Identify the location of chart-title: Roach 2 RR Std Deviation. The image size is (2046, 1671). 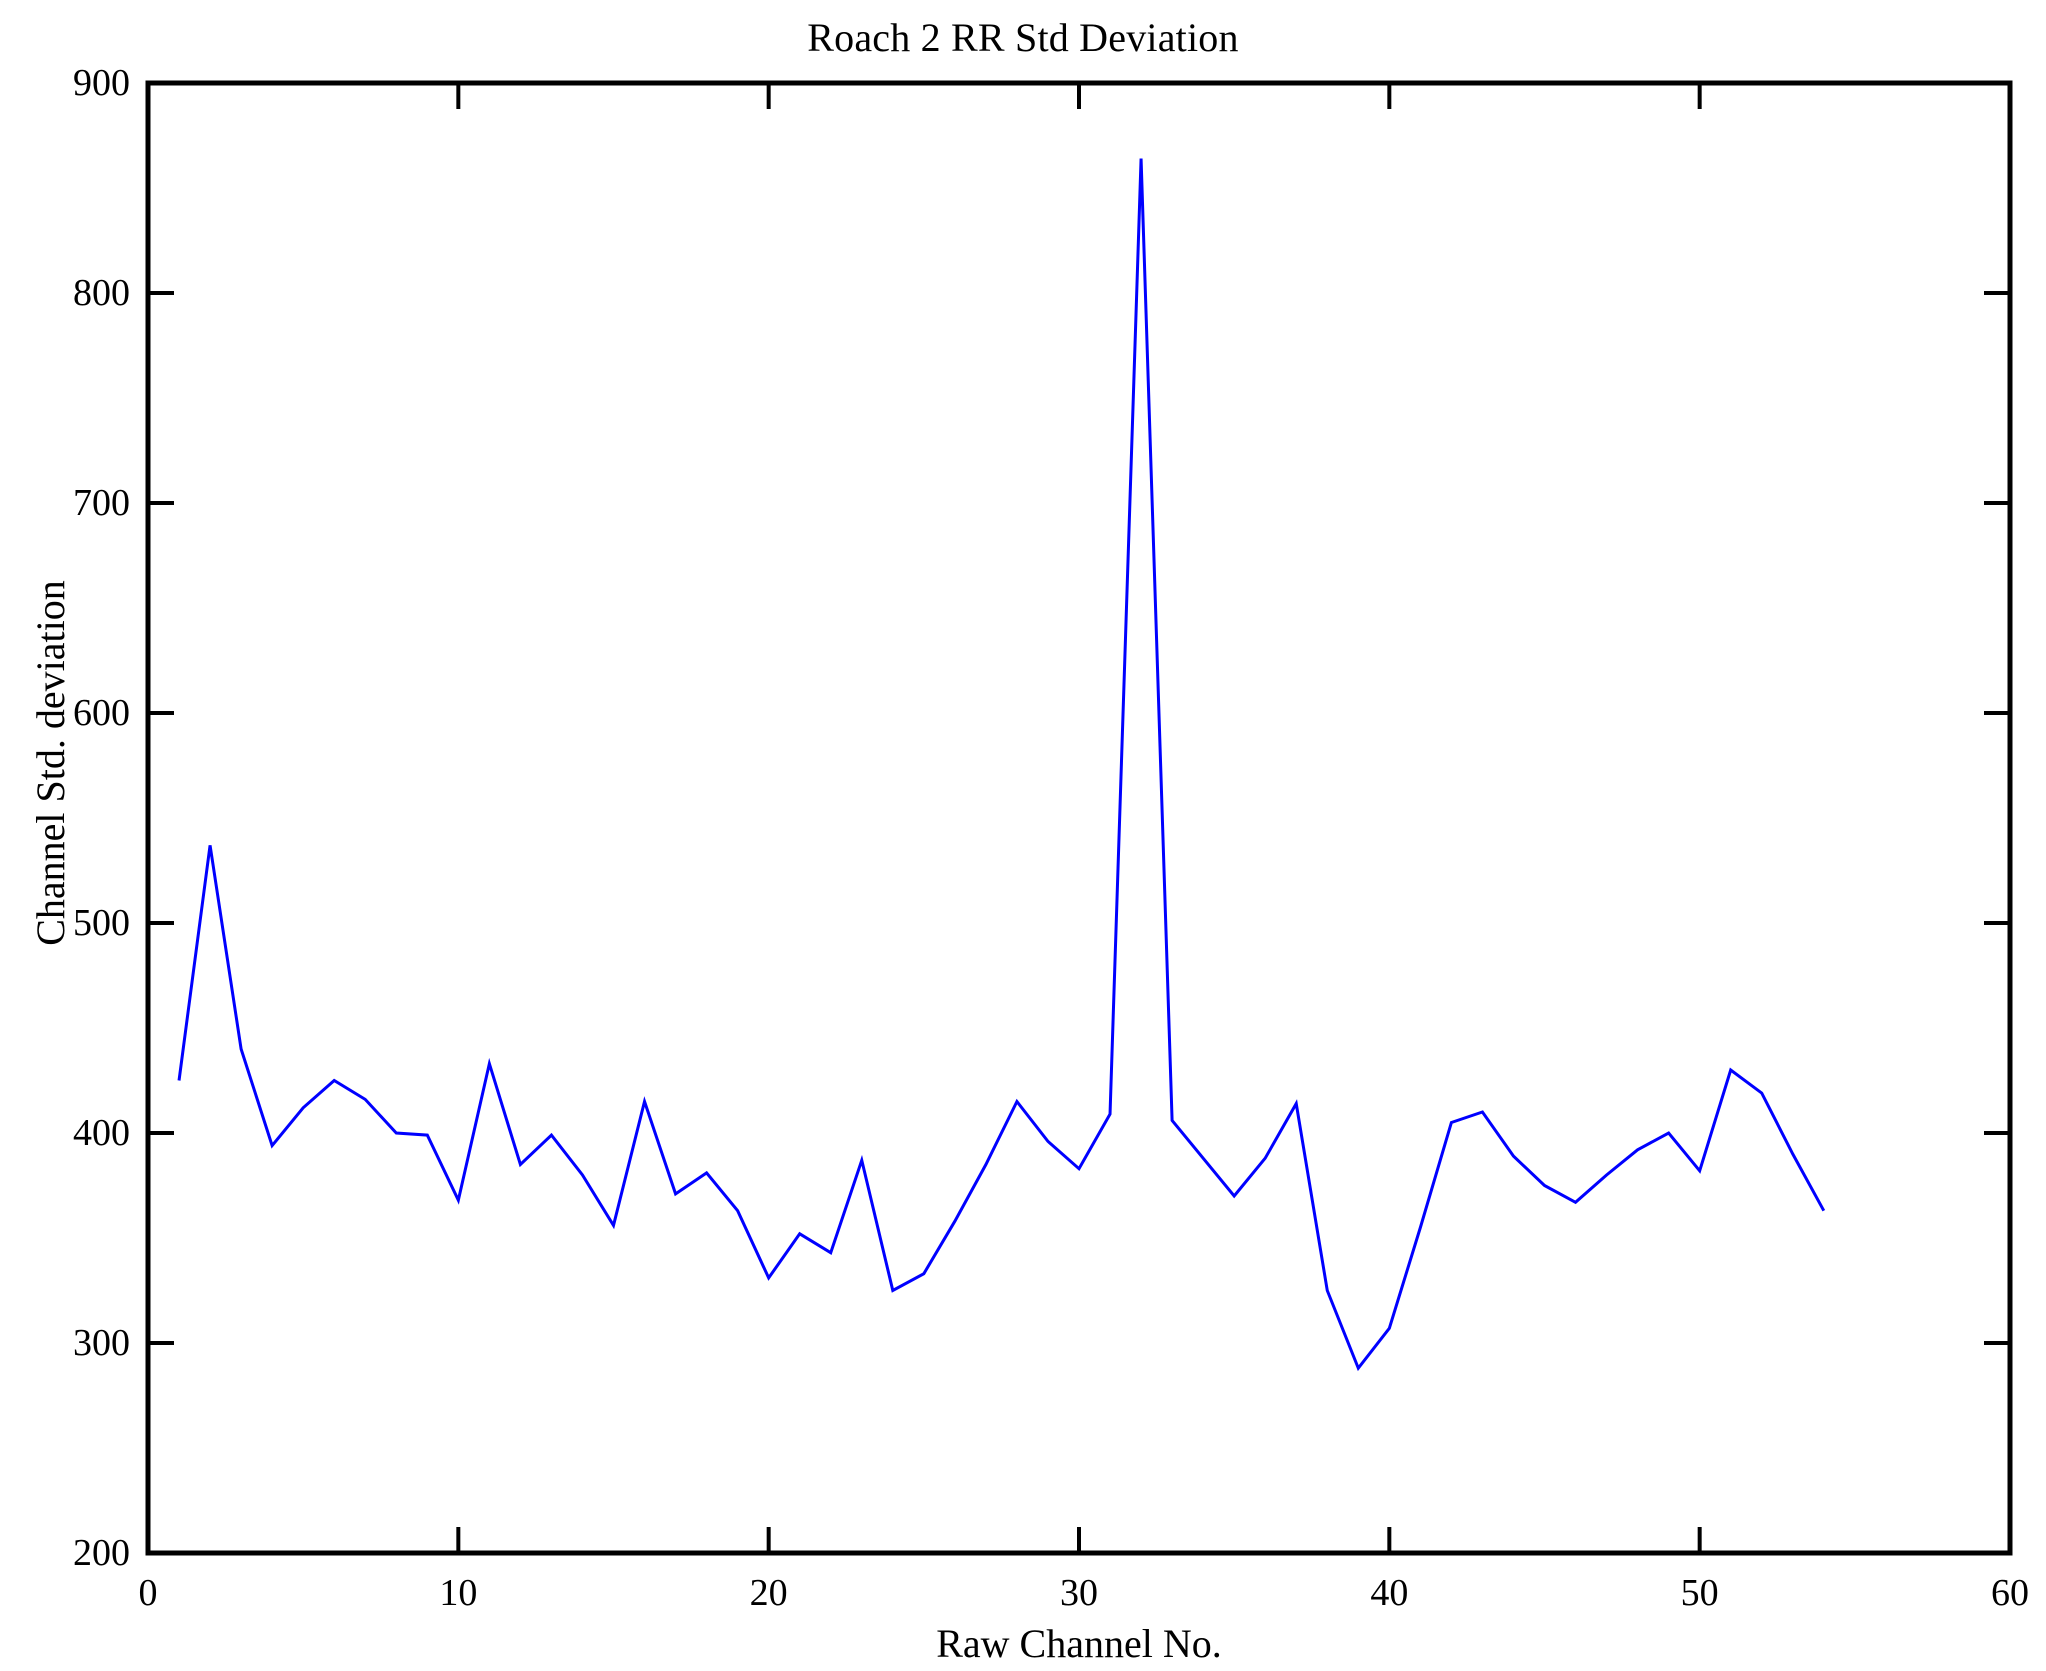
(1023, 37).